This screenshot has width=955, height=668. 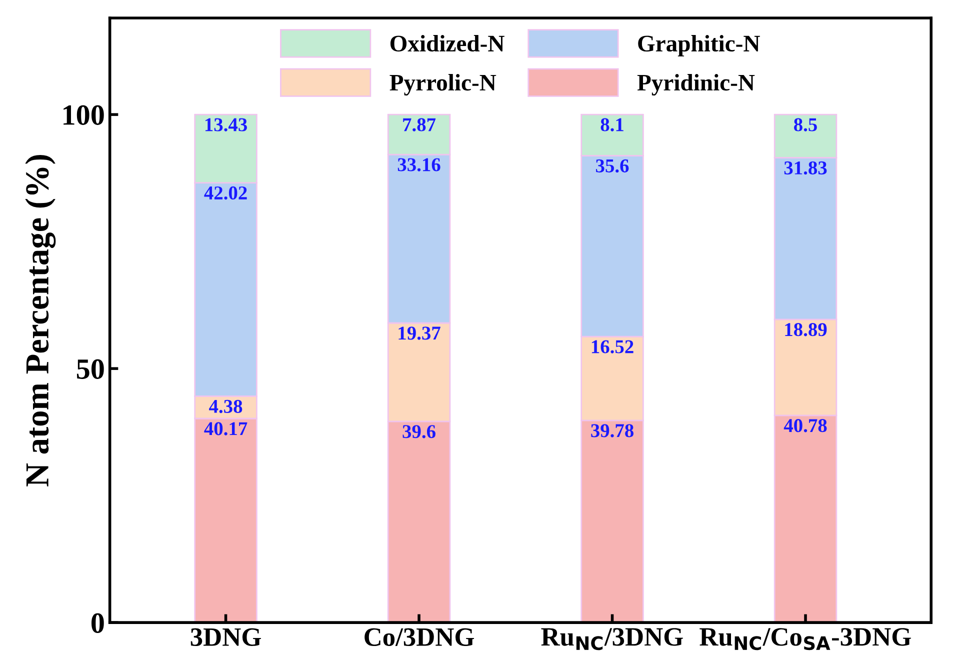 What do you see at coordinates (419, 165) in the screenshot?
I see `data-label: 33.16` at bounding box center [419, 165].